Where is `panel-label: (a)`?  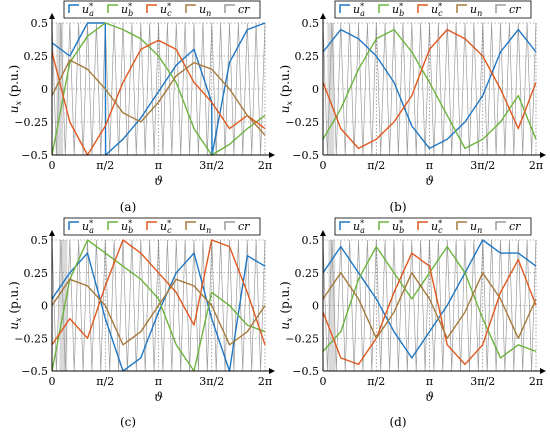 panel-label: (a) is located at coordinates (128, 207).